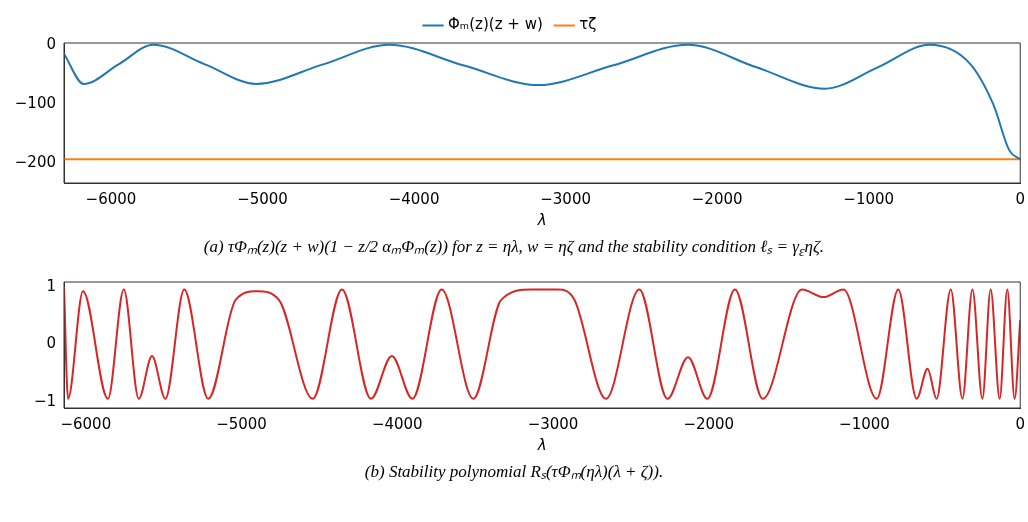 Image resolution: width=1028 pixels, height=522 pixels. What do you see at coordinates (514, 472) in the screenshot?
I see `text: (b) Stability polynomial Rₛ(τΦₘ(ηλ)(λ + ζ)).` at bounding box center [514, 472].